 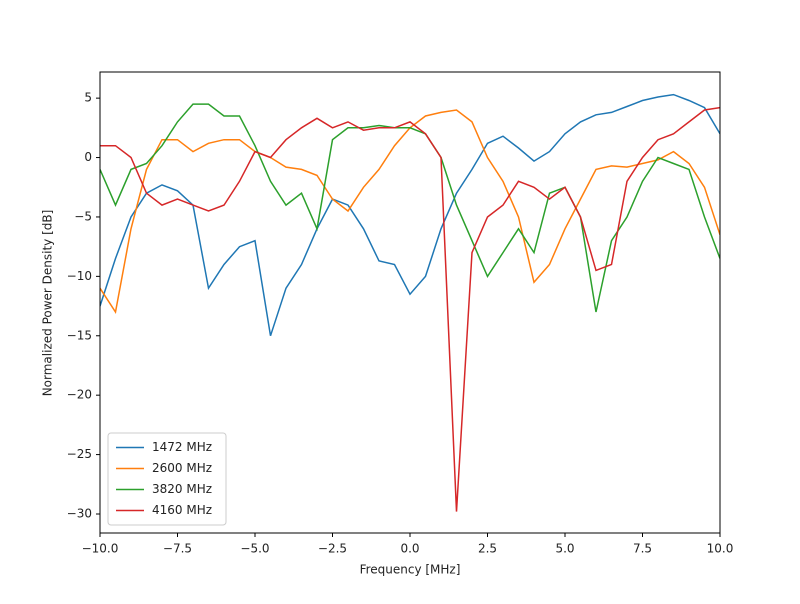 I want to click on legend-label: 3820 MHz, so click(x=182, y=489).